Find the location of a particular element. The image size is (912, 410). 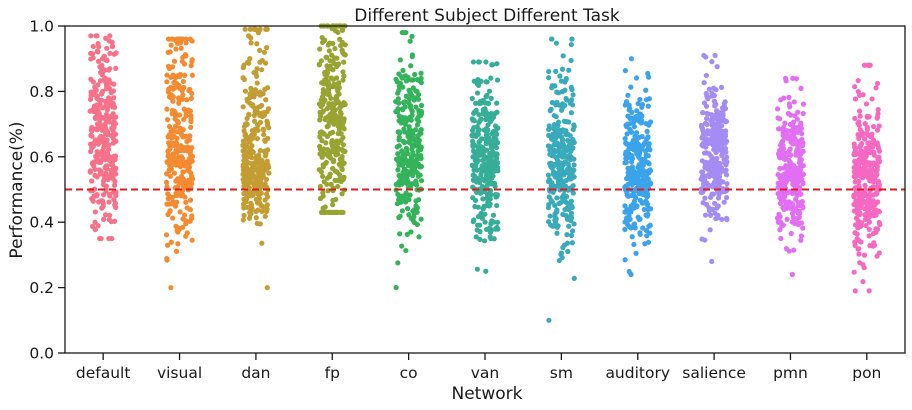

strip-van is located at coordinates (485, 166).